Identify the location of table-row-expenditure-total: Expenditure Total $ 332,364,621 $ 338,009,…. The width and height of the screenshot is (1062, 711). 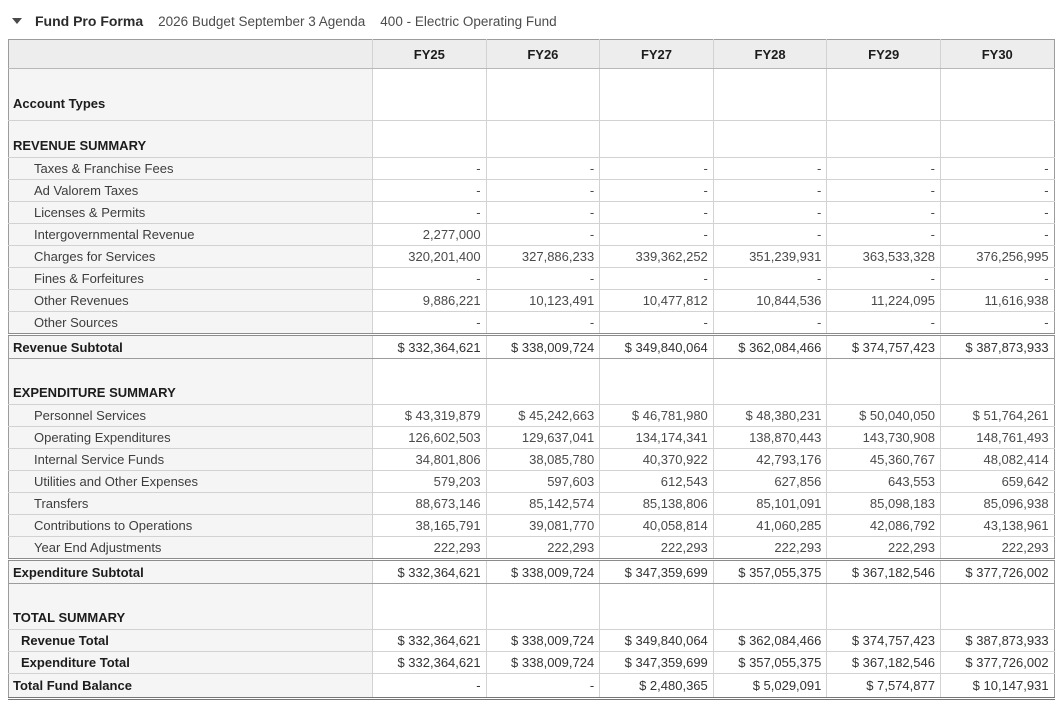
(531, 662).